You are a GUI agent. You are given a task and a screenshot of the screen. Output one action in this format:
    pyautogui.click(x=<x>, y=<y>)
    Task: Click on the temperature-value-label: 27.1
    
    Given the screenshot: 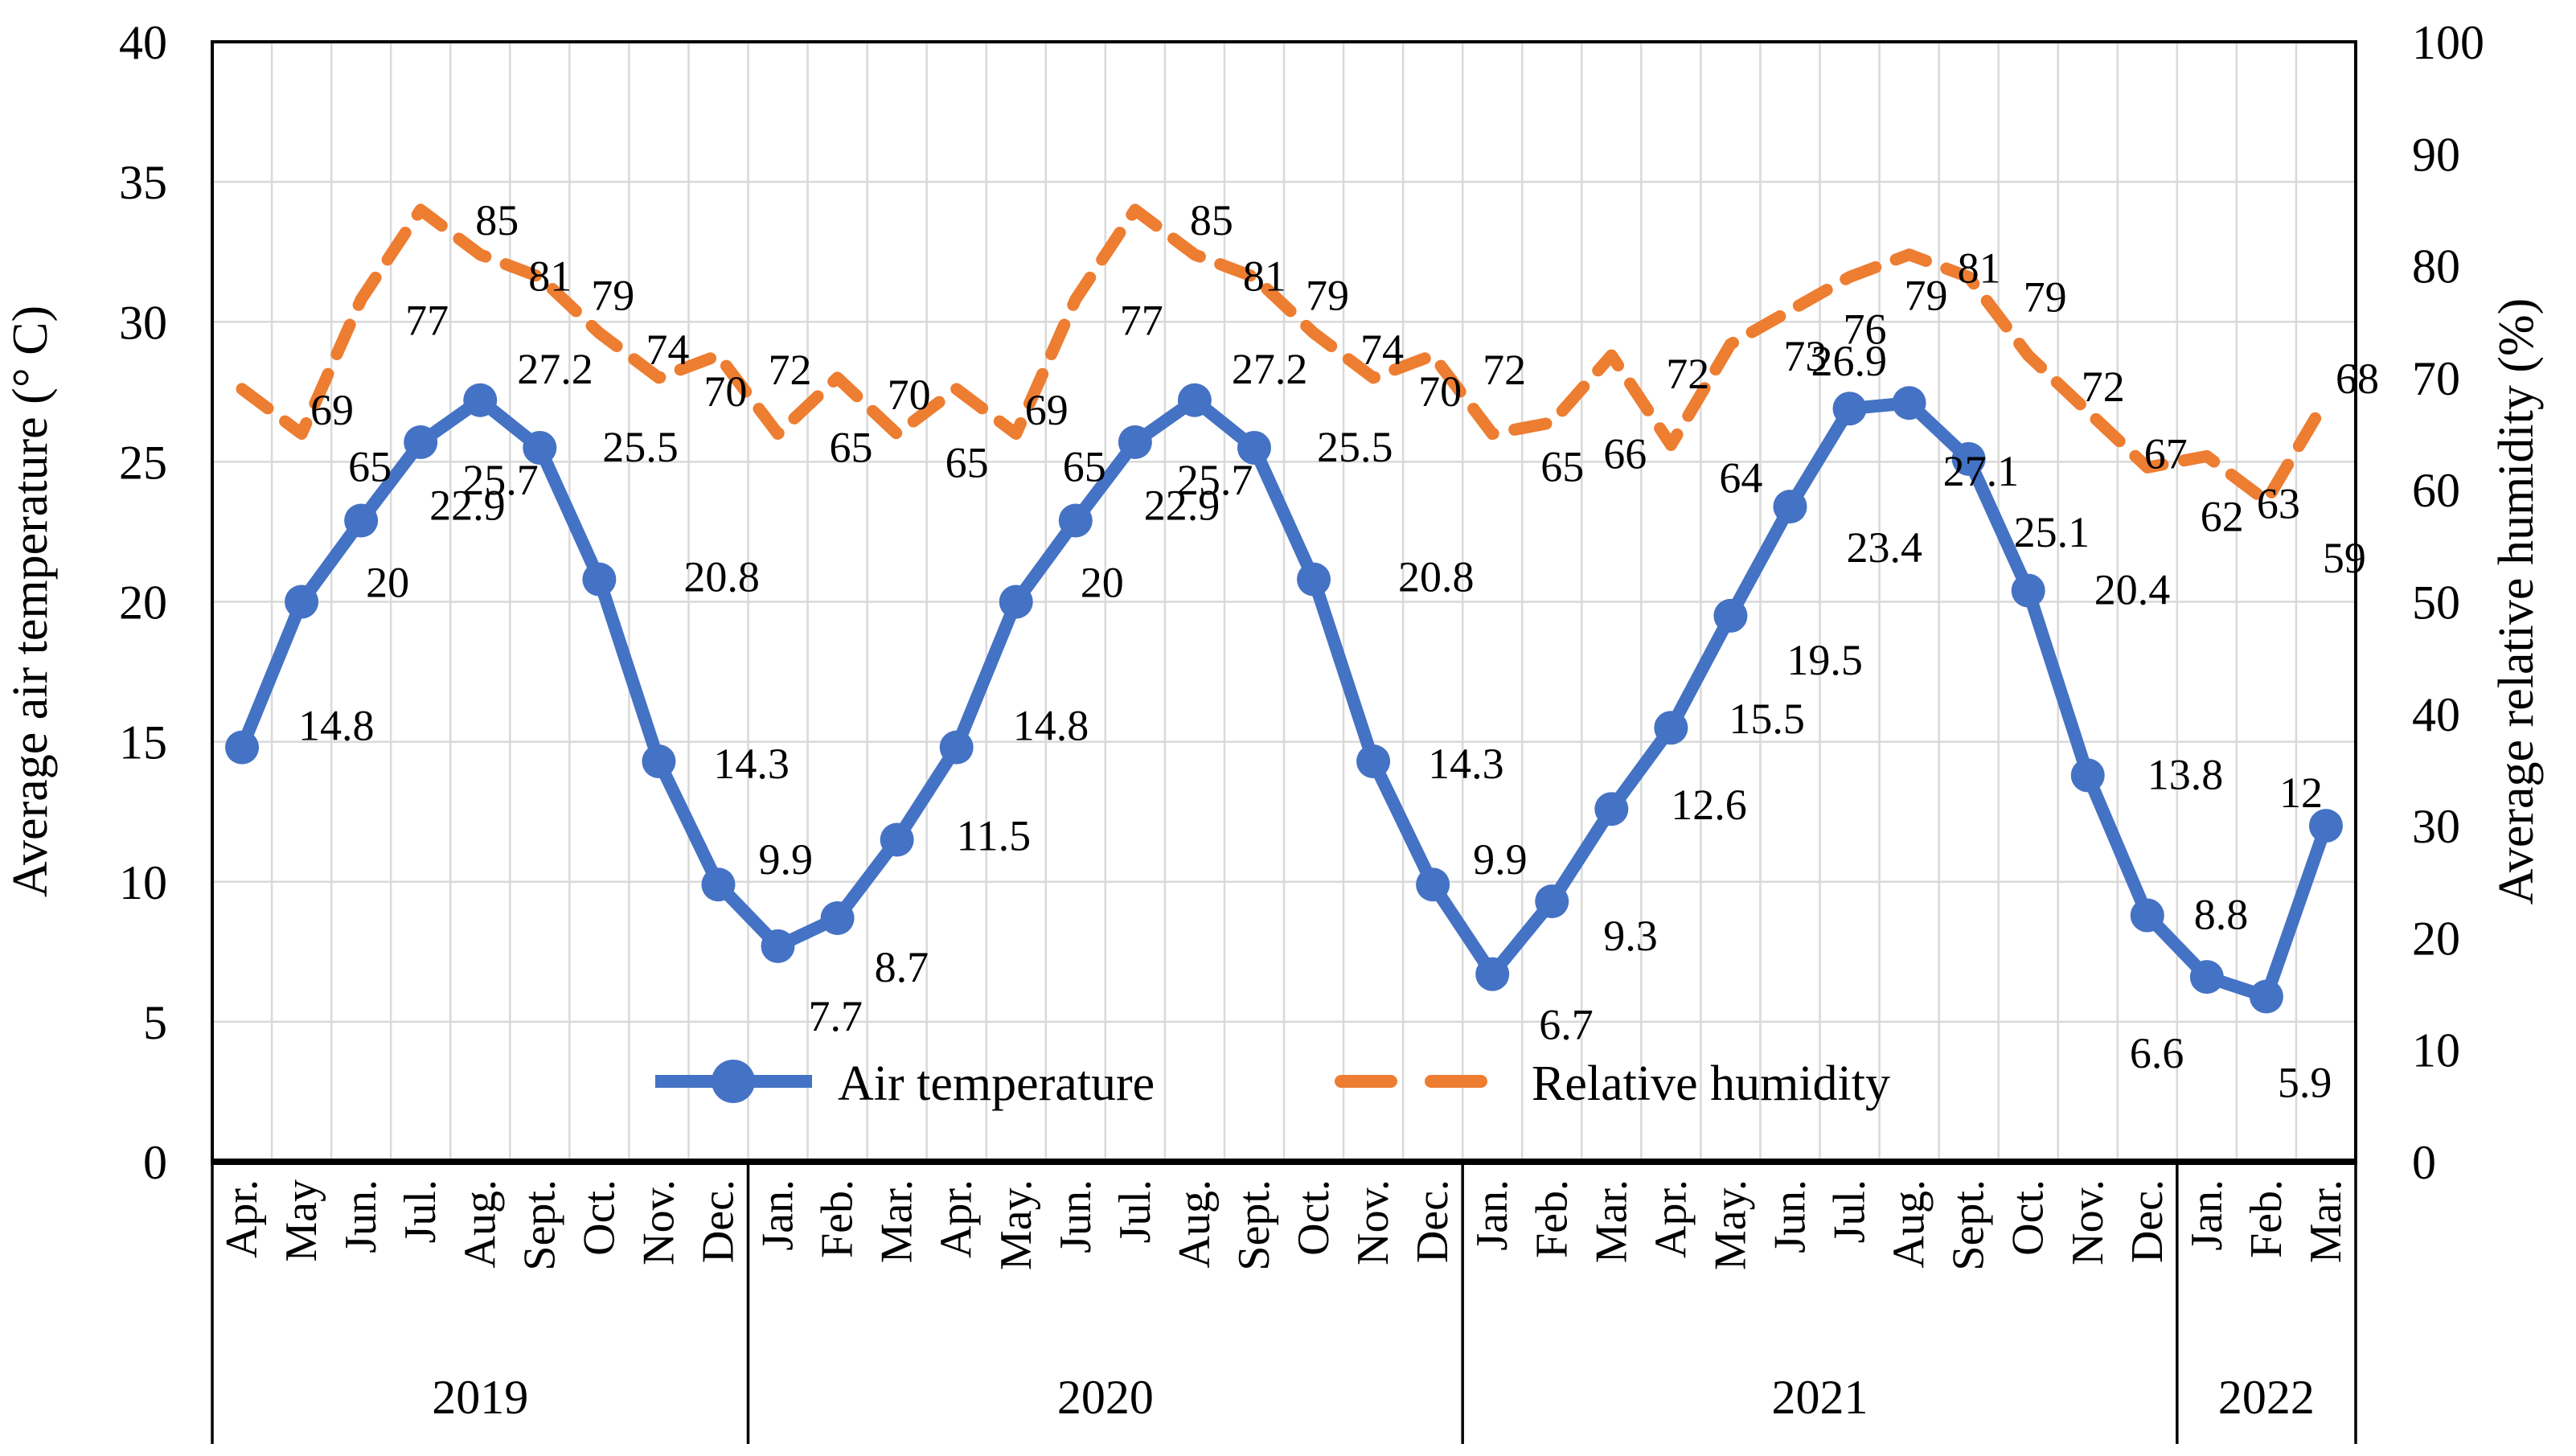 What is the action you would take?
    pyautogui.click(x=1982, y=471)
    